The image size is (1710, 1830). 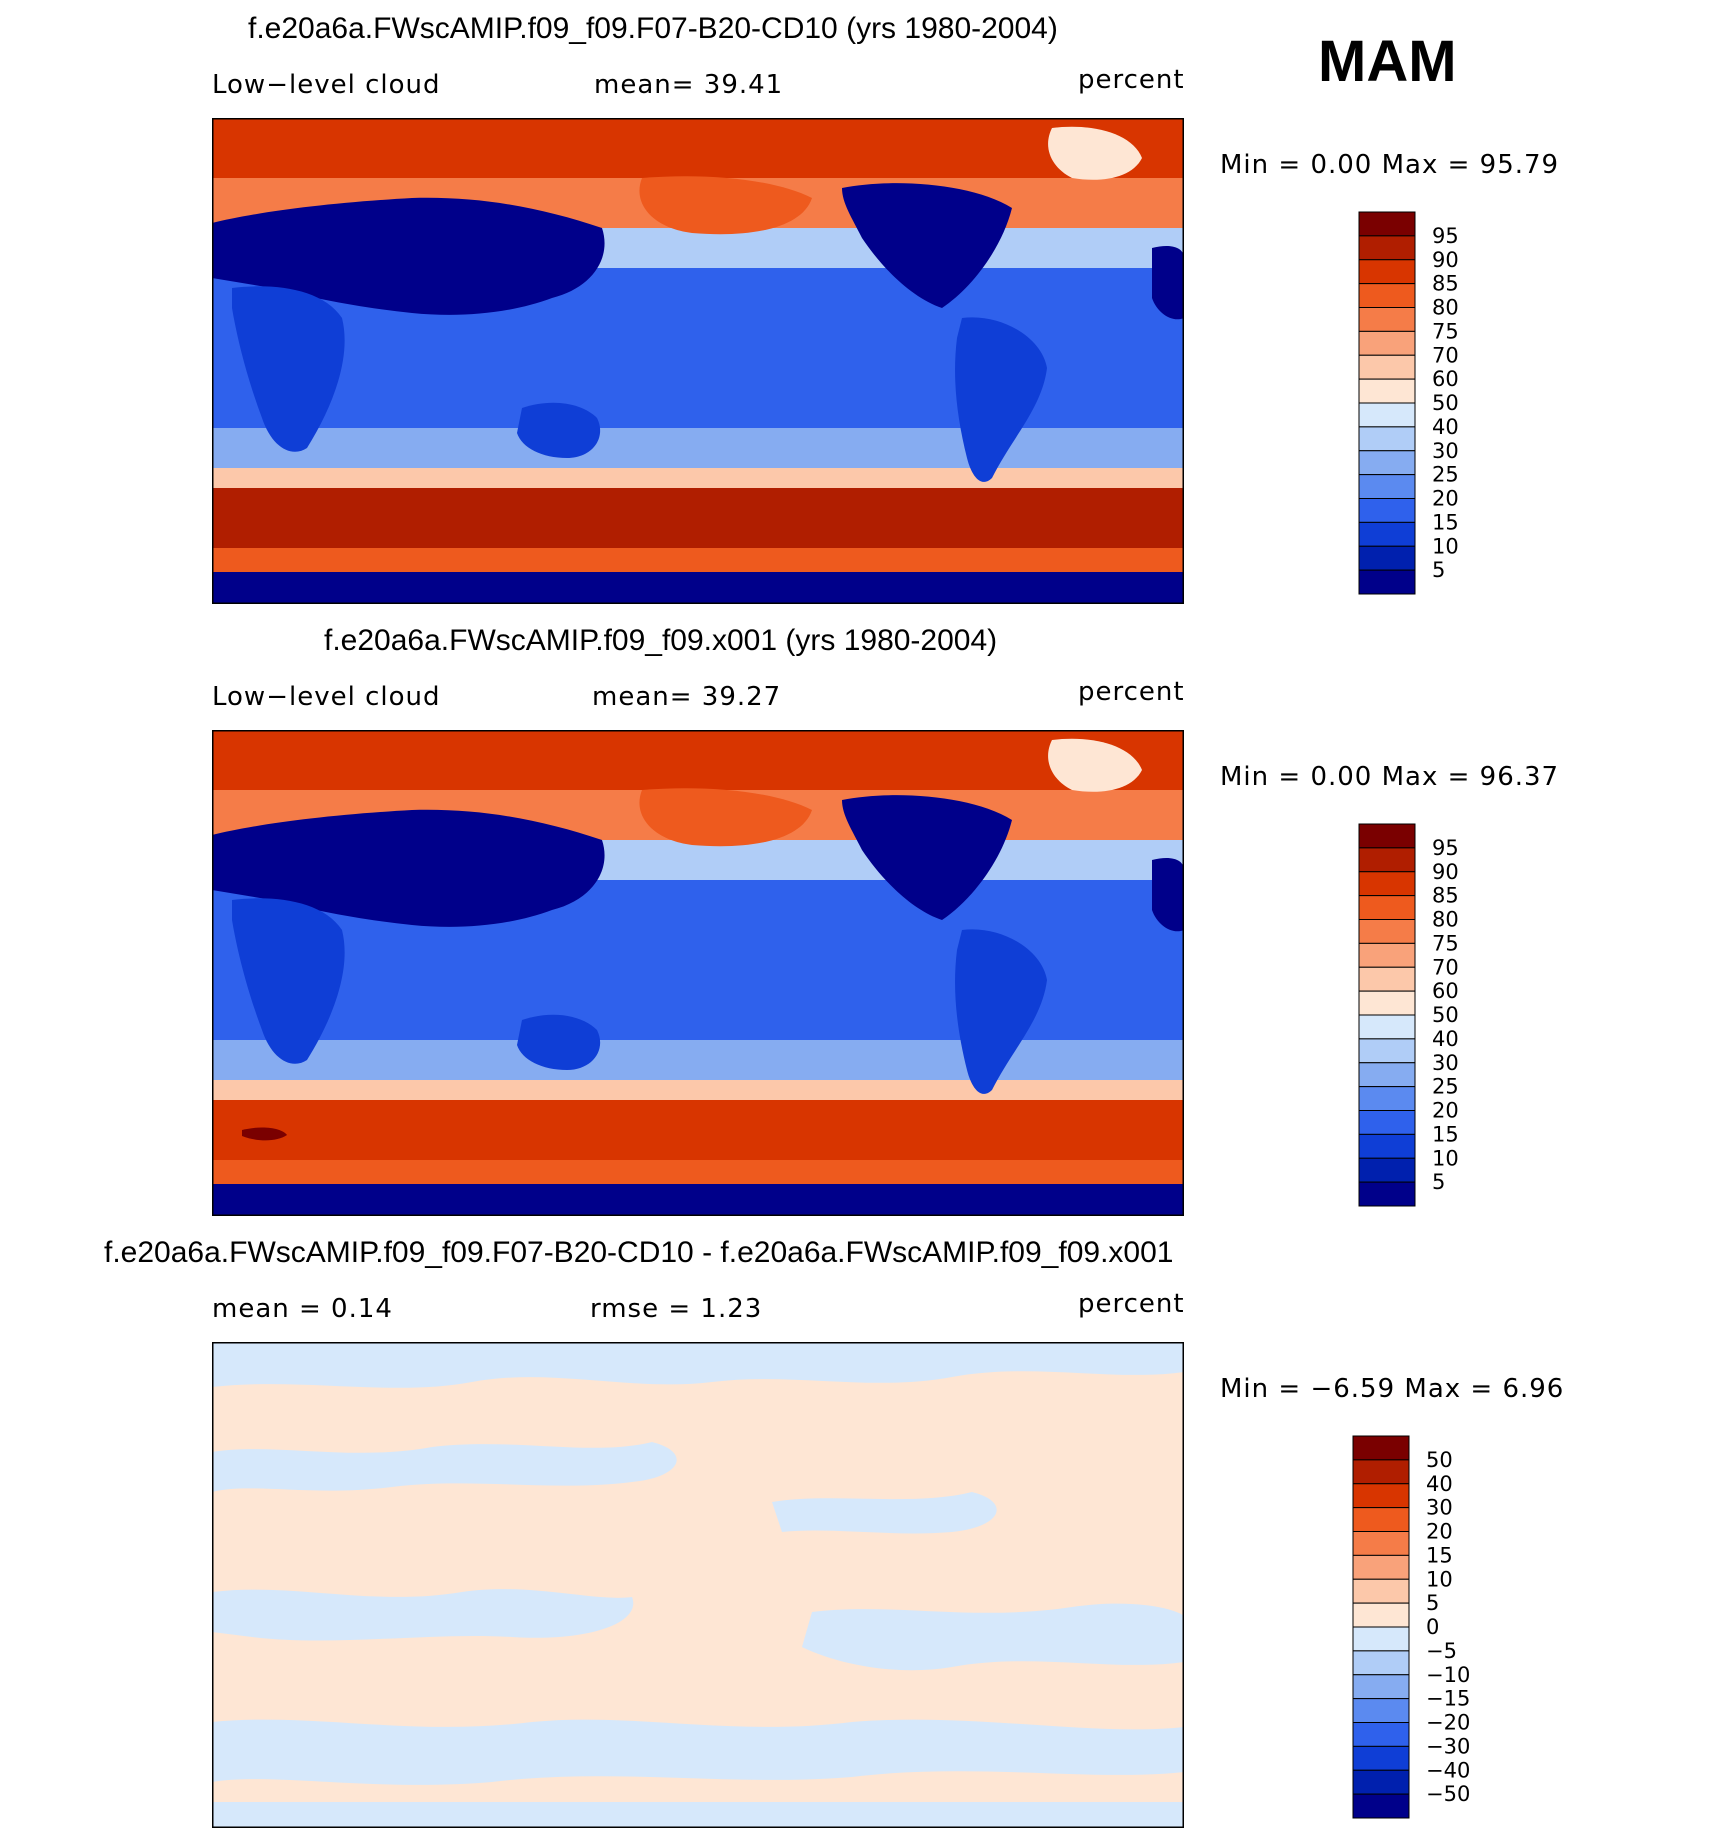 What do you see at coordinates (698, 1060) in the screenshot?
I see `band-south-sub` at bounding box center [698, 1060].